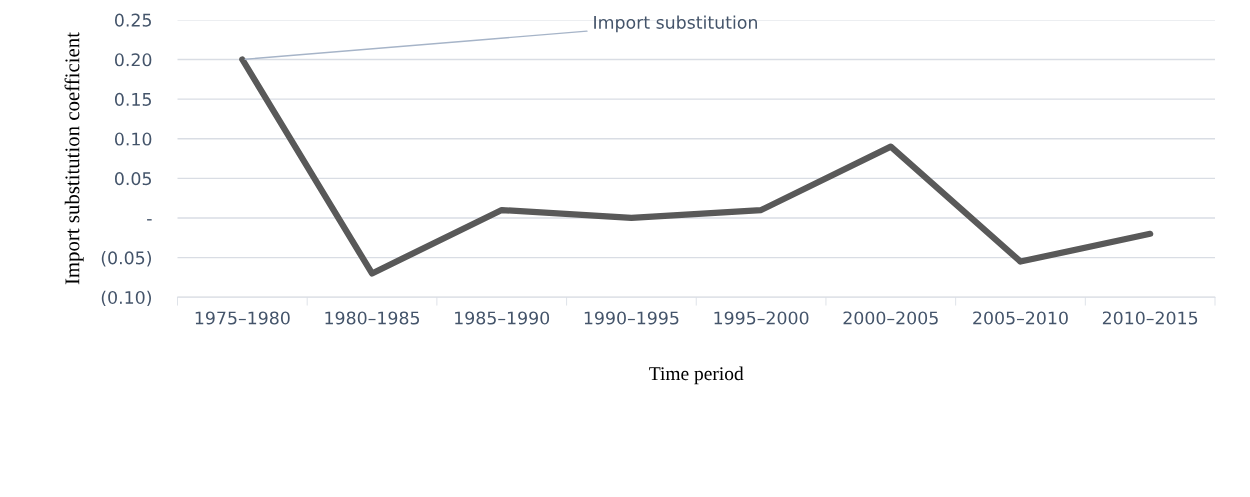  Describe the element at coordinates (675, 24) in the screenshot. I see `annotation: Import substitution` at that location.